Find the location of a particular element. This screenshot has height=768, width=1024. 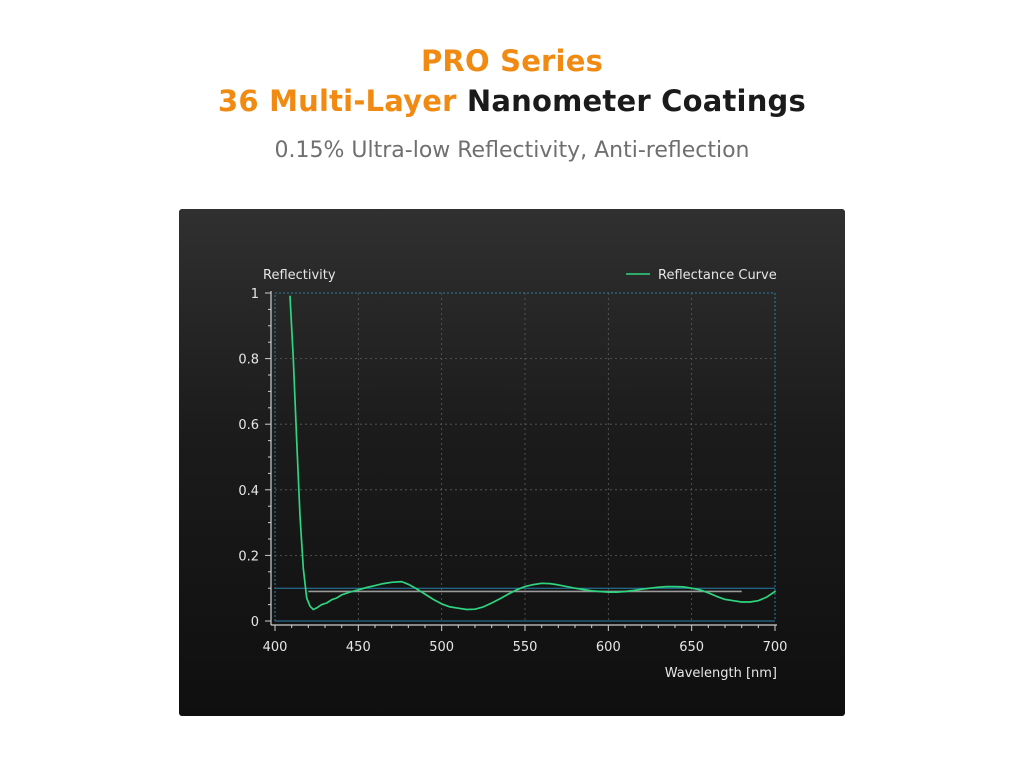

legend: Reflectance Curve is located at coordinates (701, 275).